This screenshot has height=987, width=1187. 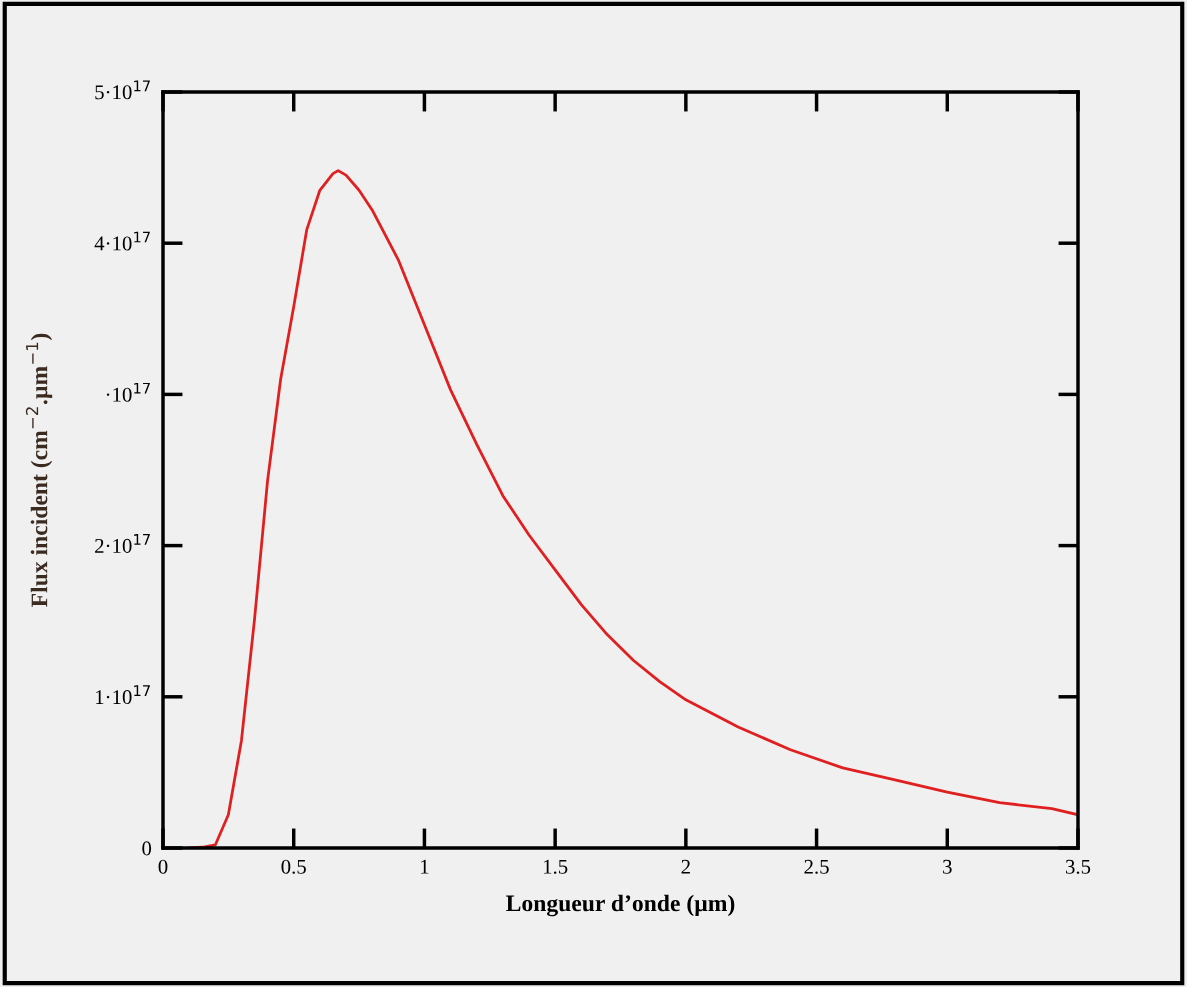 What do you see at coordinates (947, 866) in the screenshot?
I see `x-tick-label: 3` at bounding box center [947, 866].